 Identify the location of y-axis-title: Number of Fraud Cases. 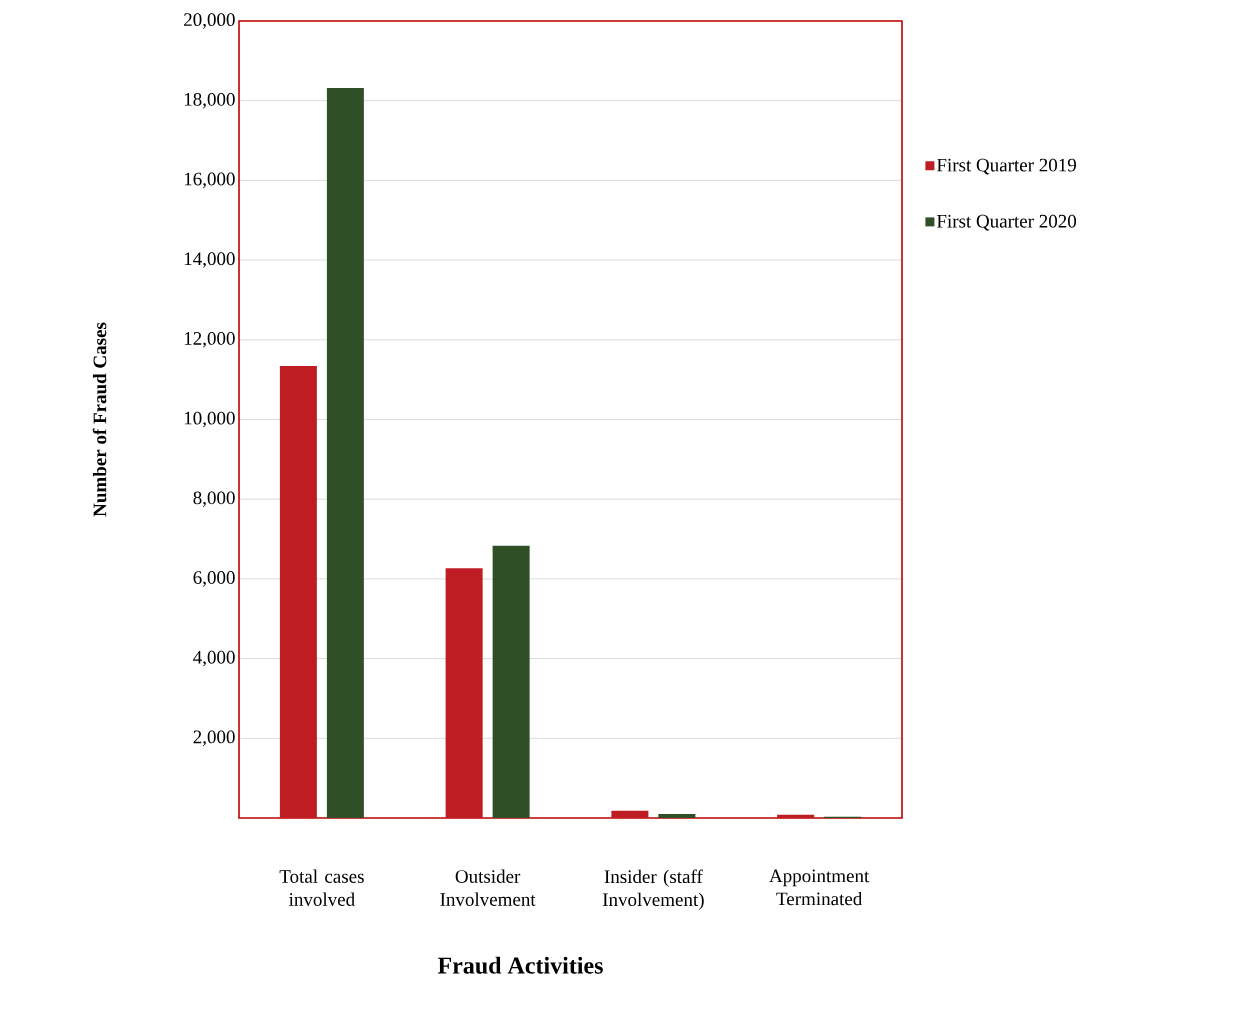
(99, 419).